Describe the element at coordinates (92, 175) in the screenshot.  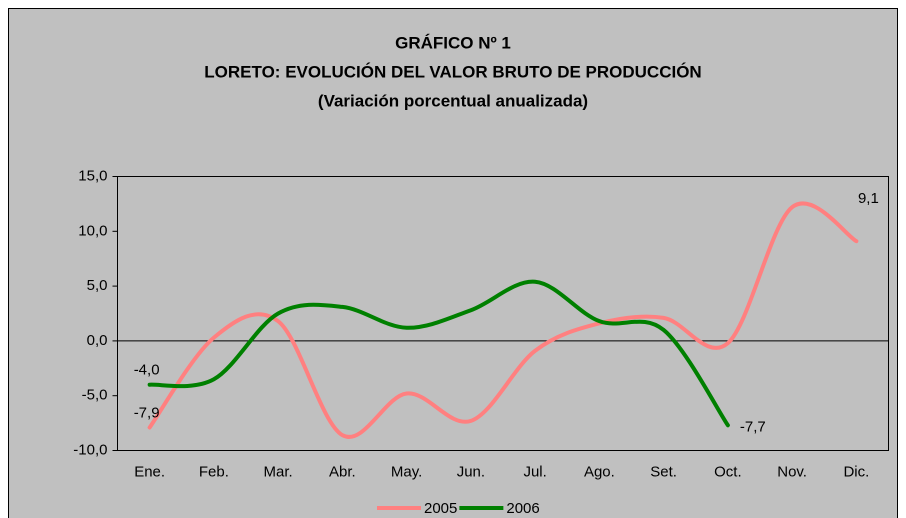
I see `y-tick-label: 15,0` at that location.